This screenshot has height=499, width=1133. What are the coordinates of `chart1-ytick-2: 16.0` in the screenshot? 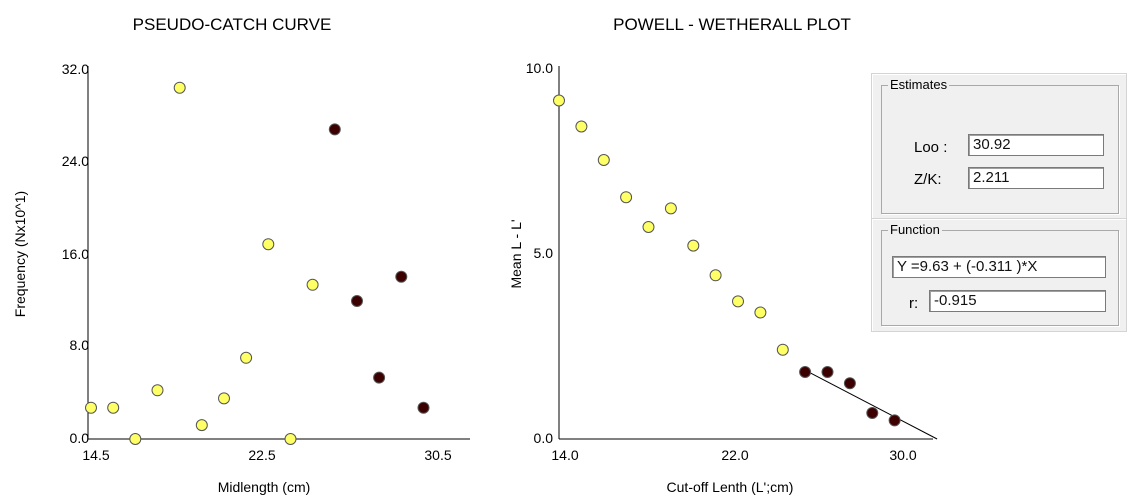 It's located at (75, 254).